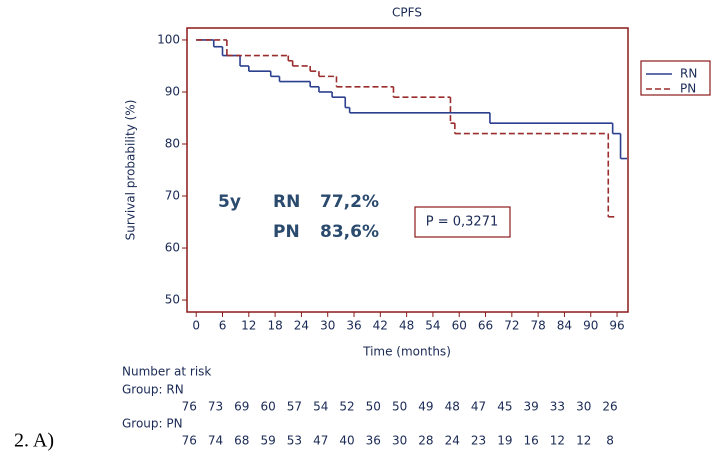 This screenshot has width=711, height=466. Describe the element at coordinates (248, 326) in the screenshot. I see `x-tick-label: 12` at that location.